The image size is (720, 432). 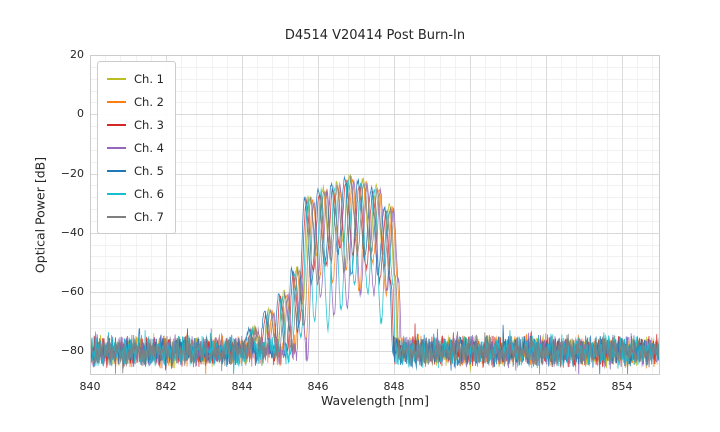 What do you see at coordinates (72, 351) in the screenshot?
I see `y-tick-label: −80` at bounding box center [72, 351].